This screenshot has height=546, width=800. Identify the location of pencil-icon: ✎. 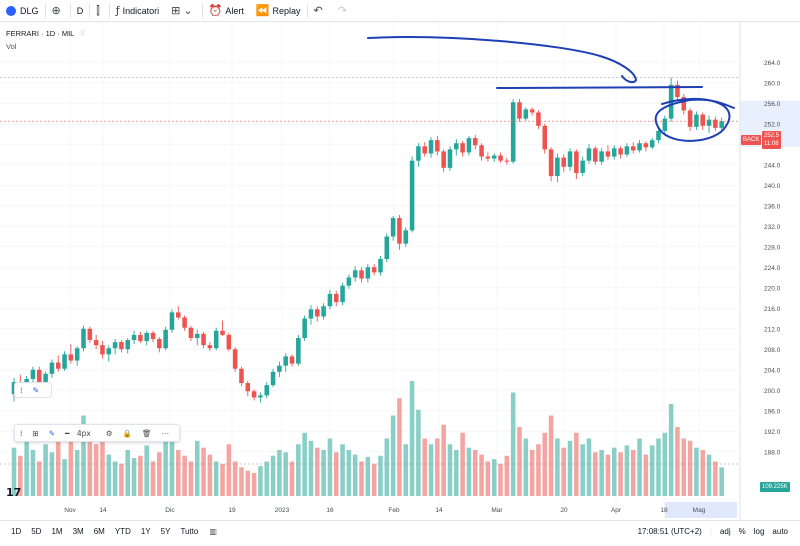
(36, 390).